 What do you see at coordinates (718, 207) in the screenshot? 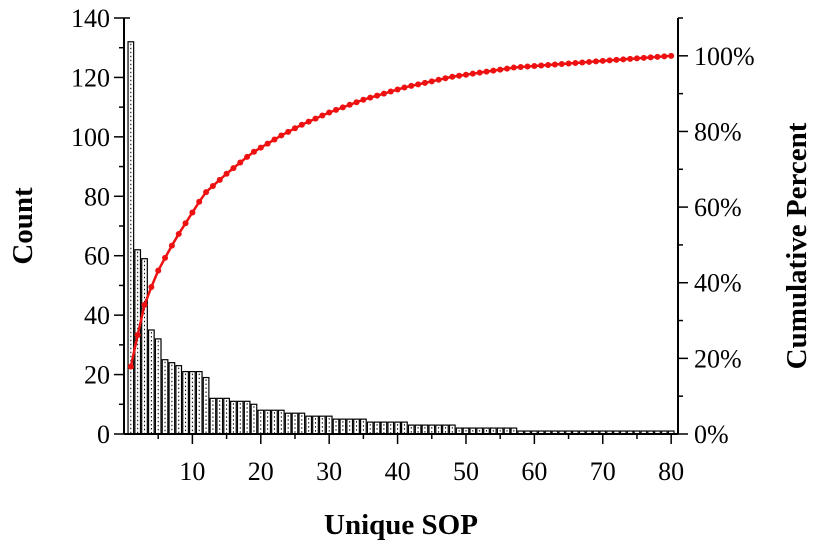
I see `y2-tick-label: 60%` at bounding box center [718, 207].